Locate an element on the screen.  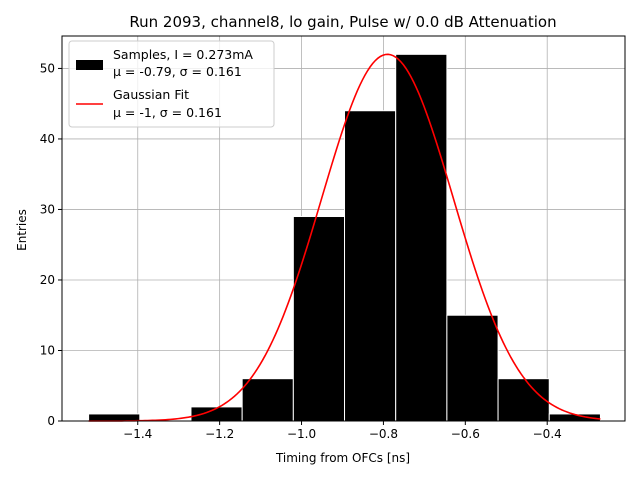
x-tick-label: −1.4 is located at coordinates (137, 434).